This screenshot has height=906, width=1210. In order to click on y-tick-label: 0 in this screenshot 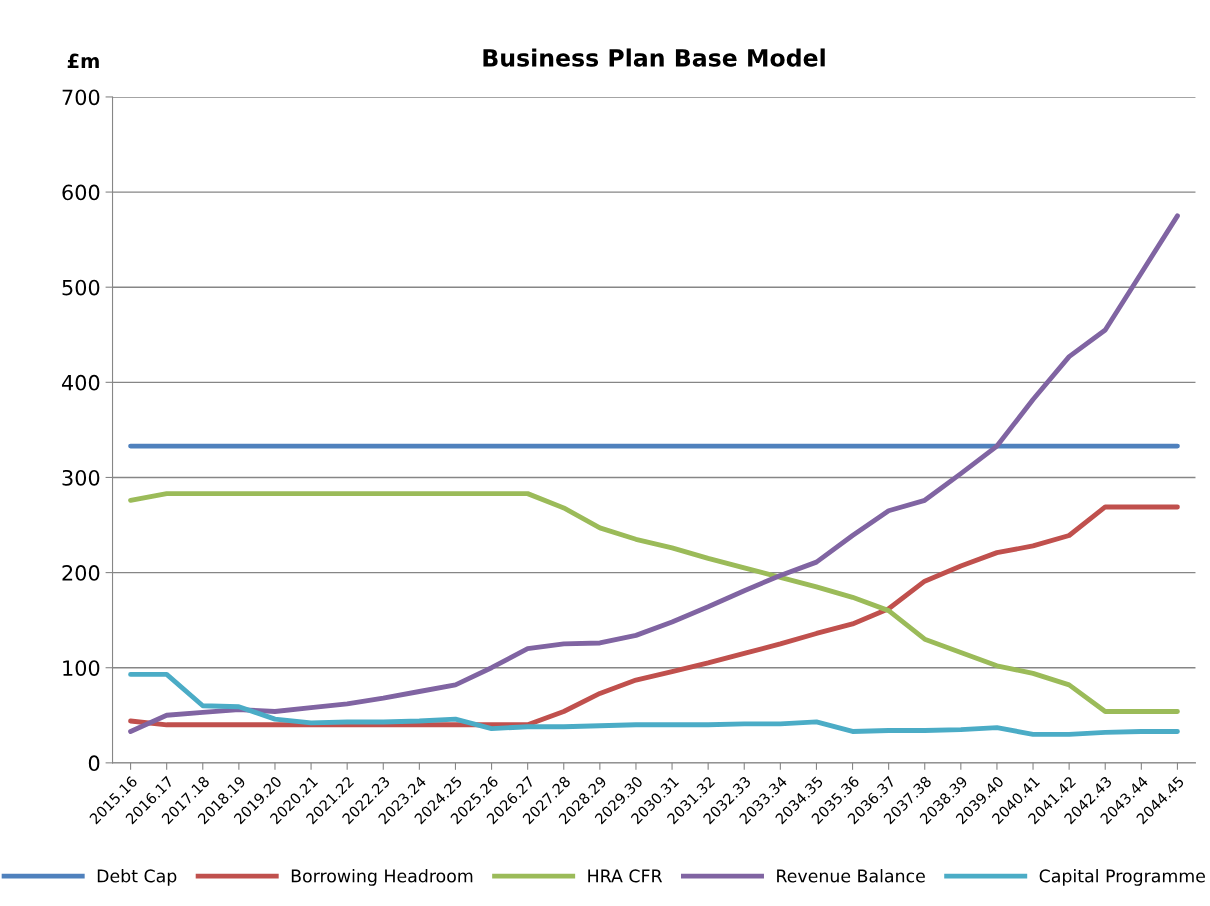, I will do `click(94, 763)`.